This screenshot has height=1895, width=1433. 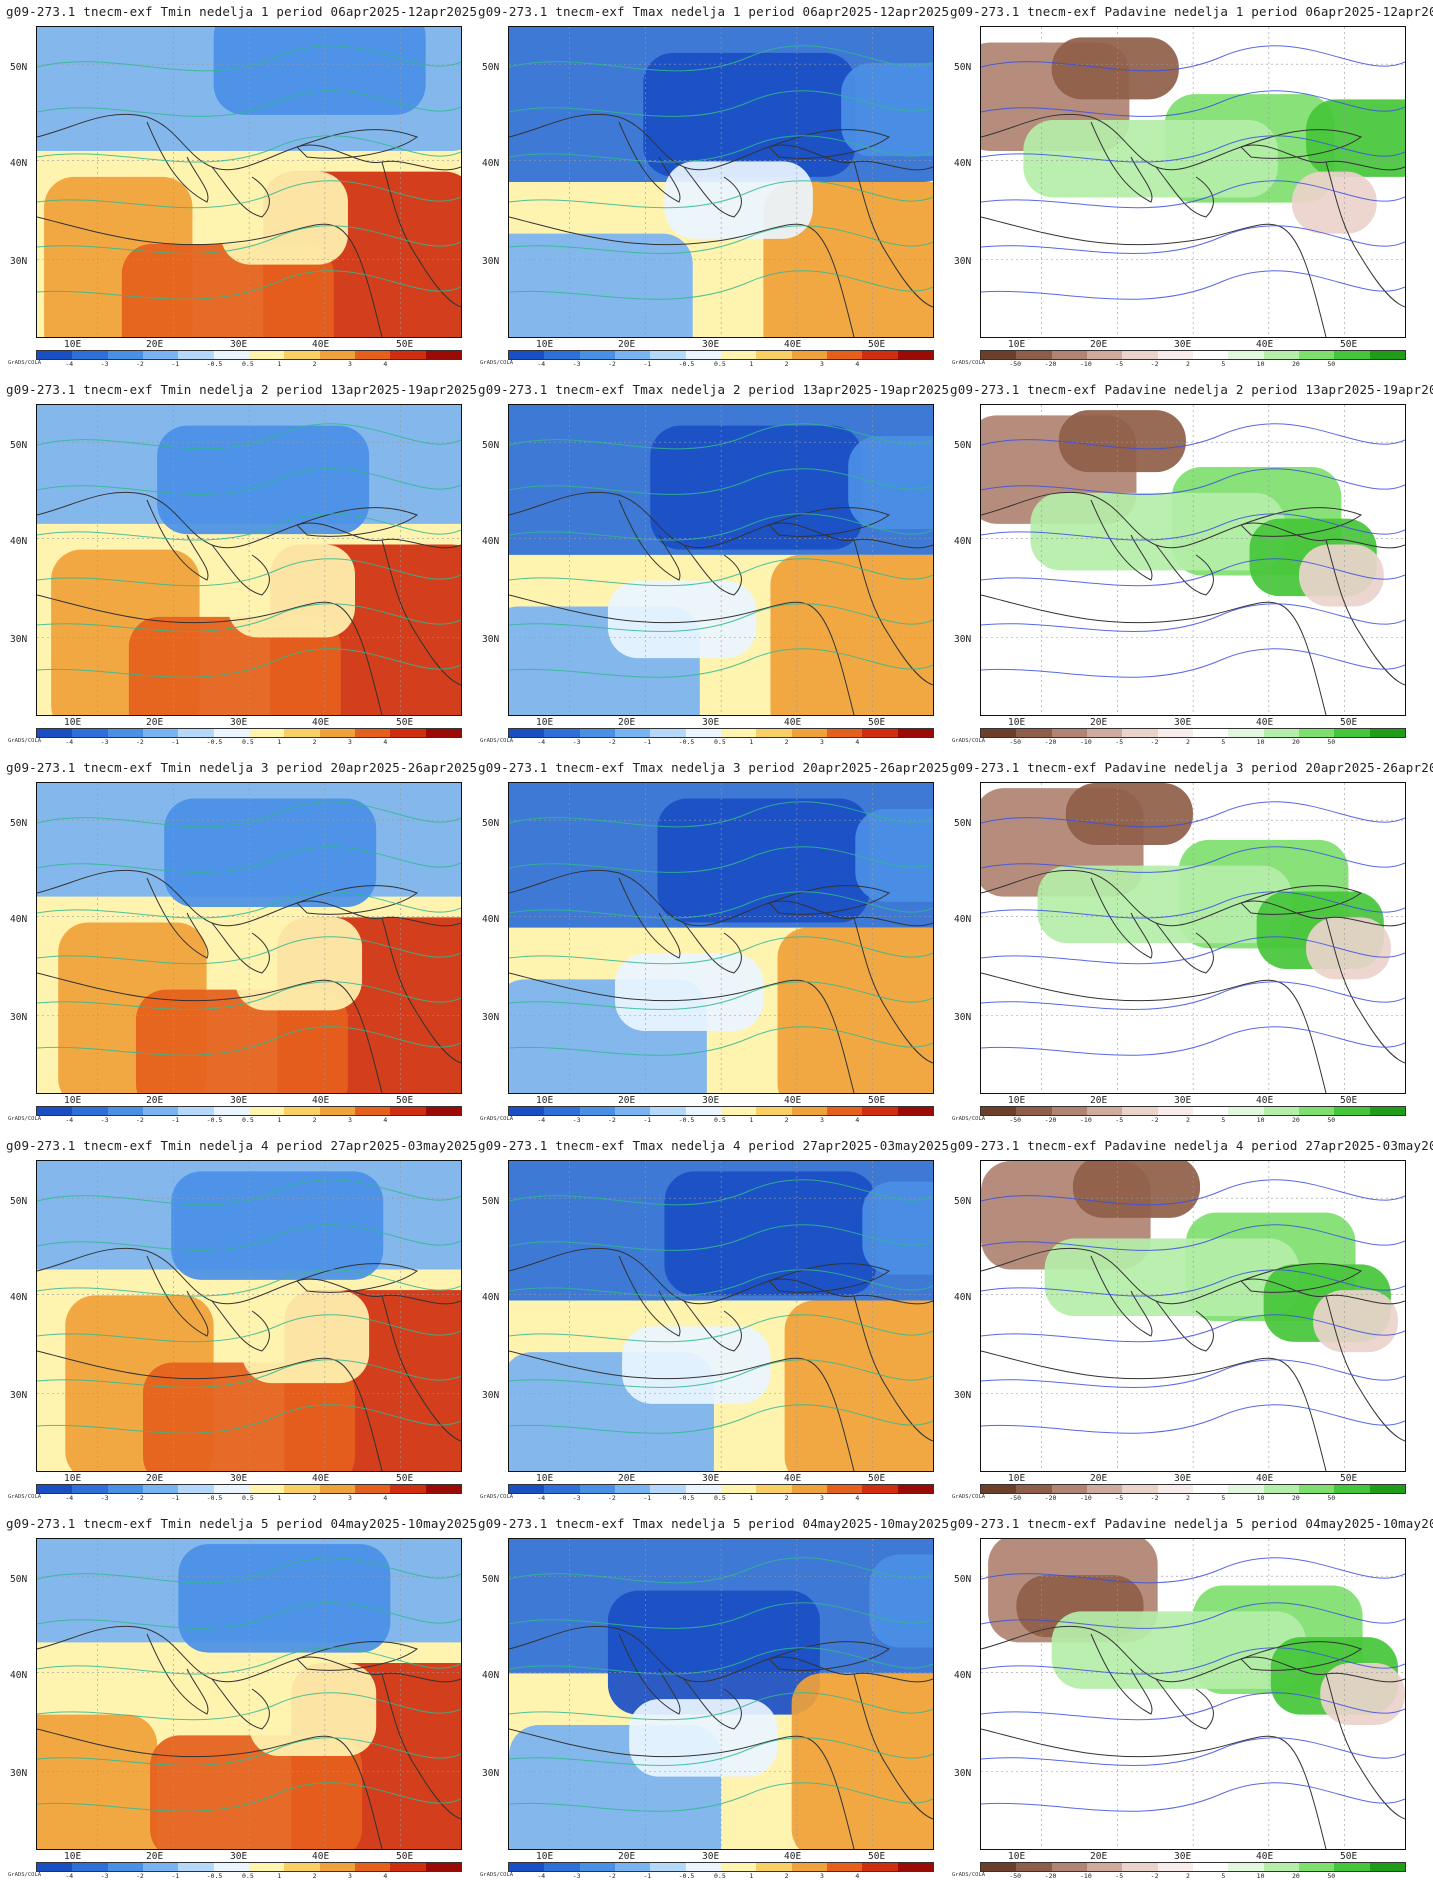 What do you see at coordinates (214, 364) in the screenshot?
I see `colorbar-tick-label: -0.5` at bounding box center [214, 364].